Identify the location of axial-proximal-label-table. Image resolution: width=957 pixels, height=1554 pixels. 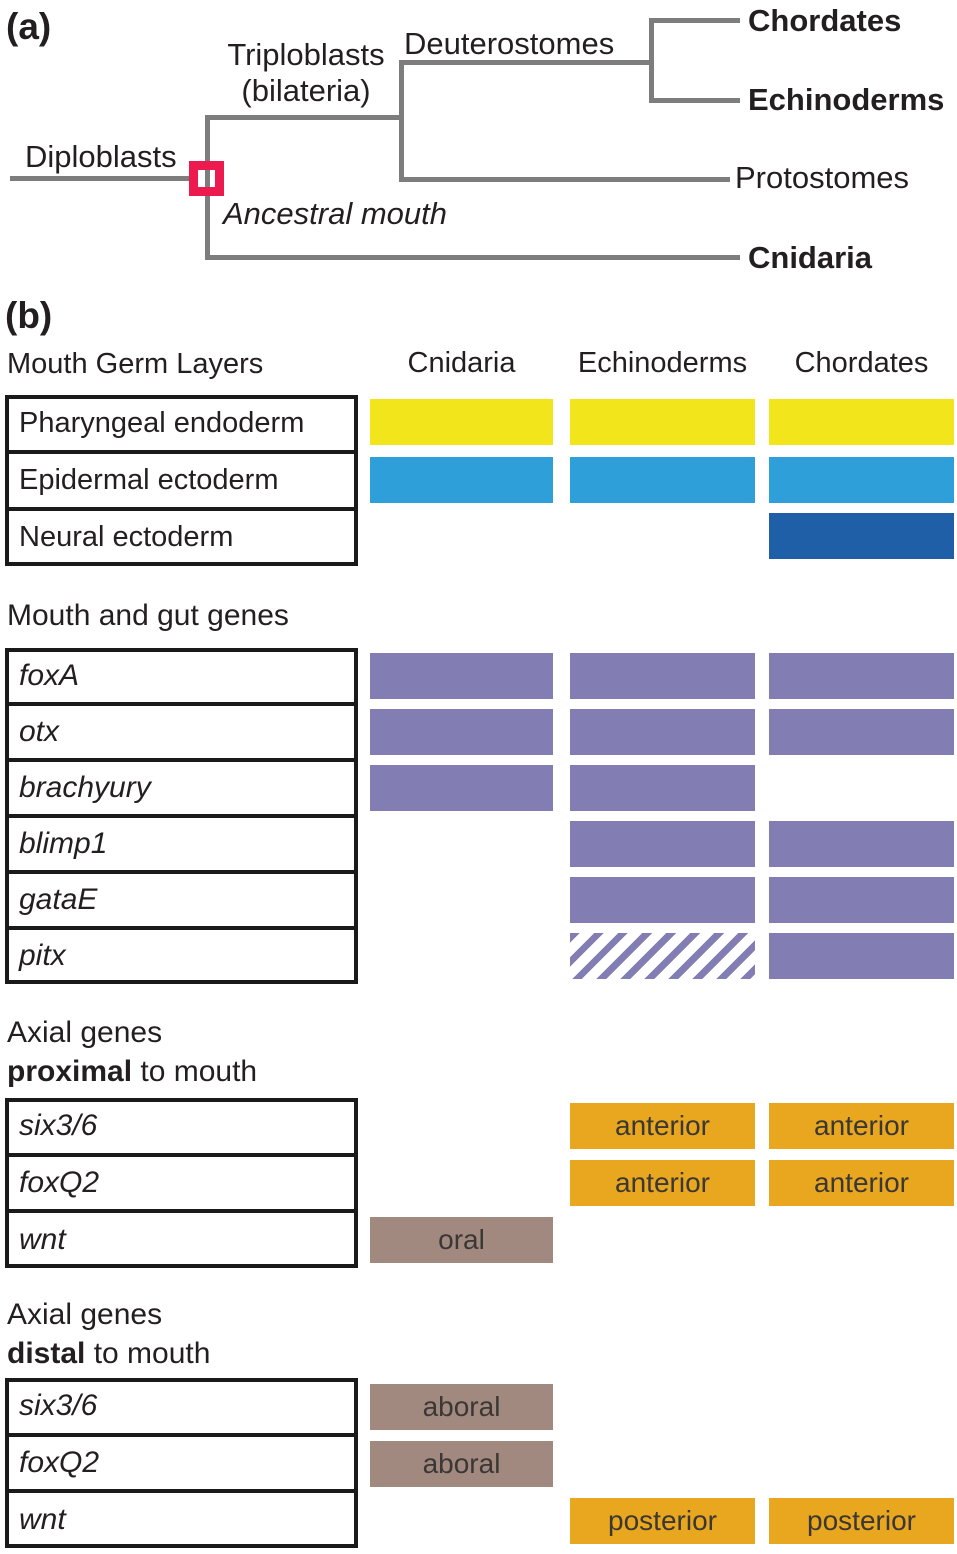
(181, 1183).